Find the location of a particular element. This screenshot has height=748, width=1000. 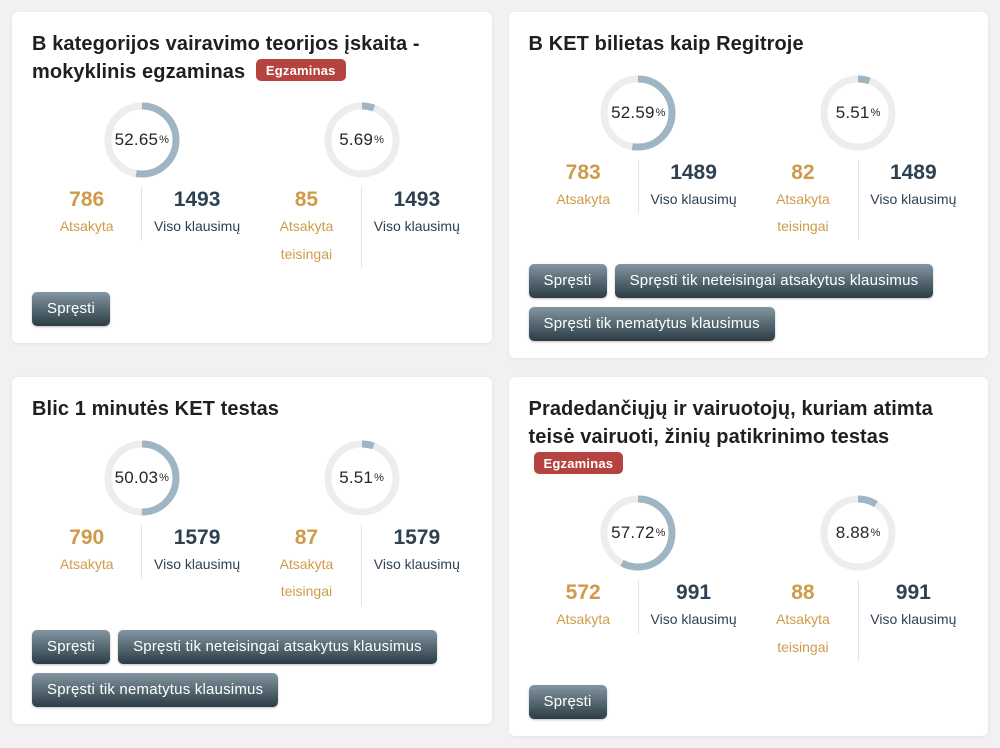

correct-donut: 5.69% is located at coordinates (362, 140).